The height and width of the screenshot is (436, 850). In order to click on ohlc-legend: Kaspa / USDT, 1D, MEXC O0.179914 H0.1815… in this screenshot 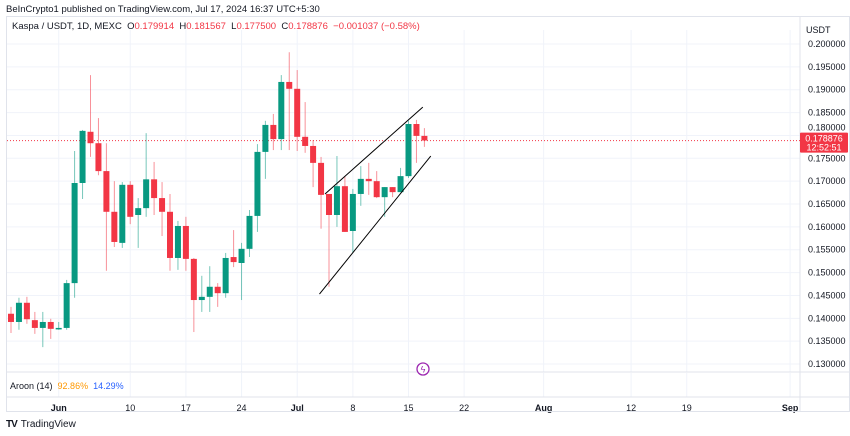, I will do `click(216, 26)`.